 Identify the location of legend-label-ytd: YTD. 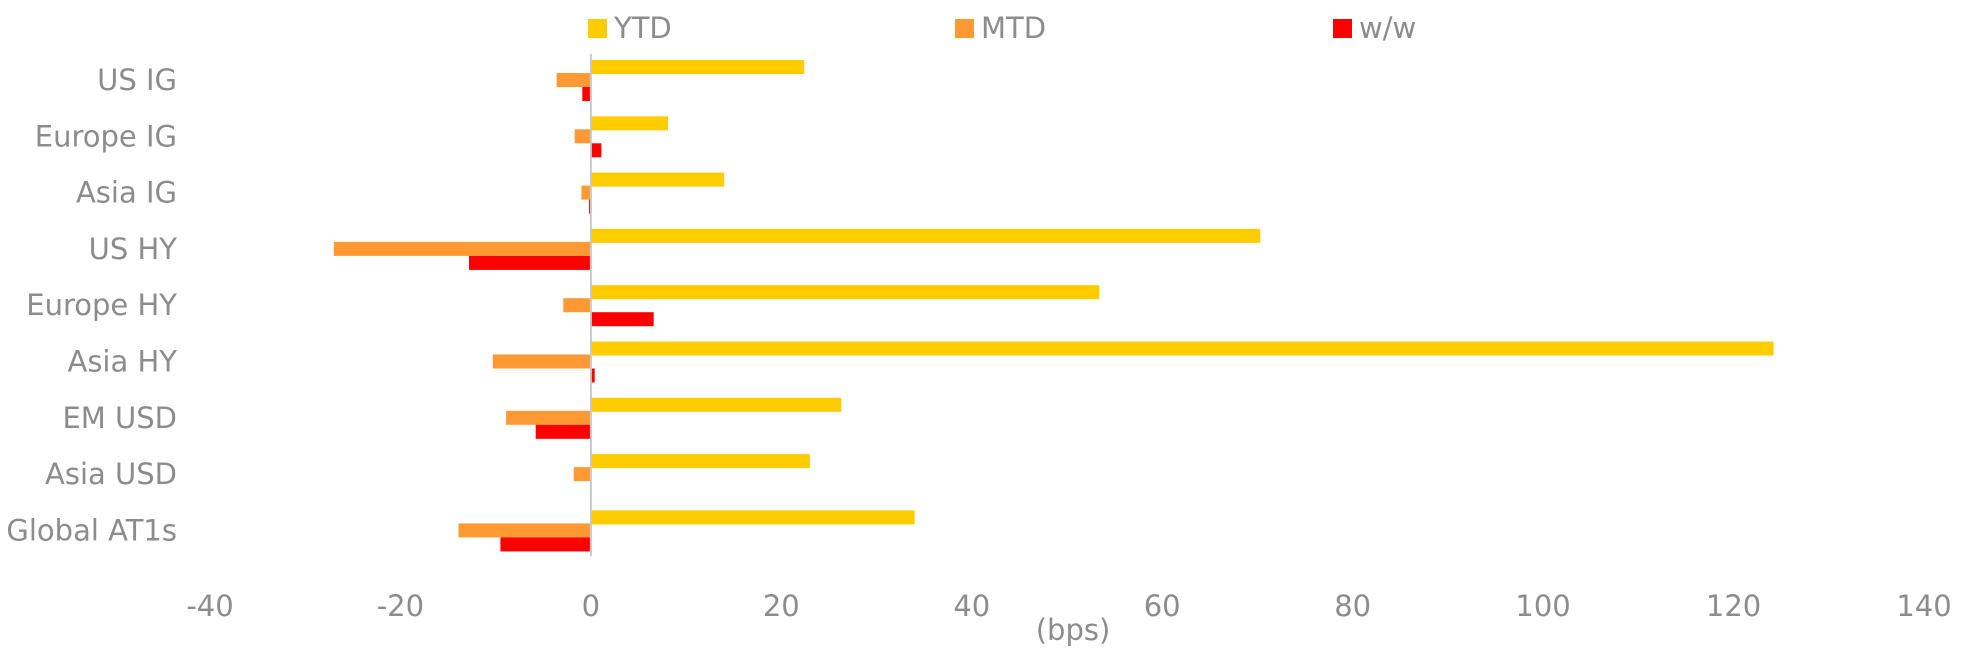
(642, 28).